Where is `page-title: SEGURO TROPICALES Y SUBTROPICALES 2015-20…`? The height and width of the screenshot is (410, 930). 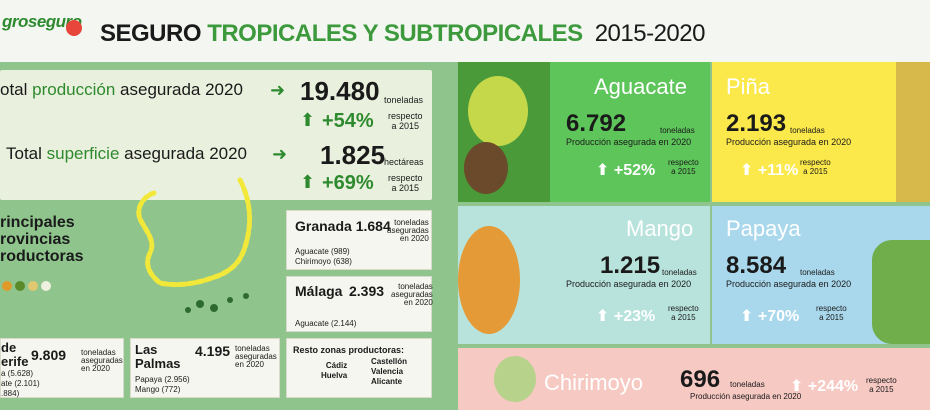
page-title: SEGURO TROPICALES Y SUBTROPICALES 2015-20… is located at coordinates (402, 34).